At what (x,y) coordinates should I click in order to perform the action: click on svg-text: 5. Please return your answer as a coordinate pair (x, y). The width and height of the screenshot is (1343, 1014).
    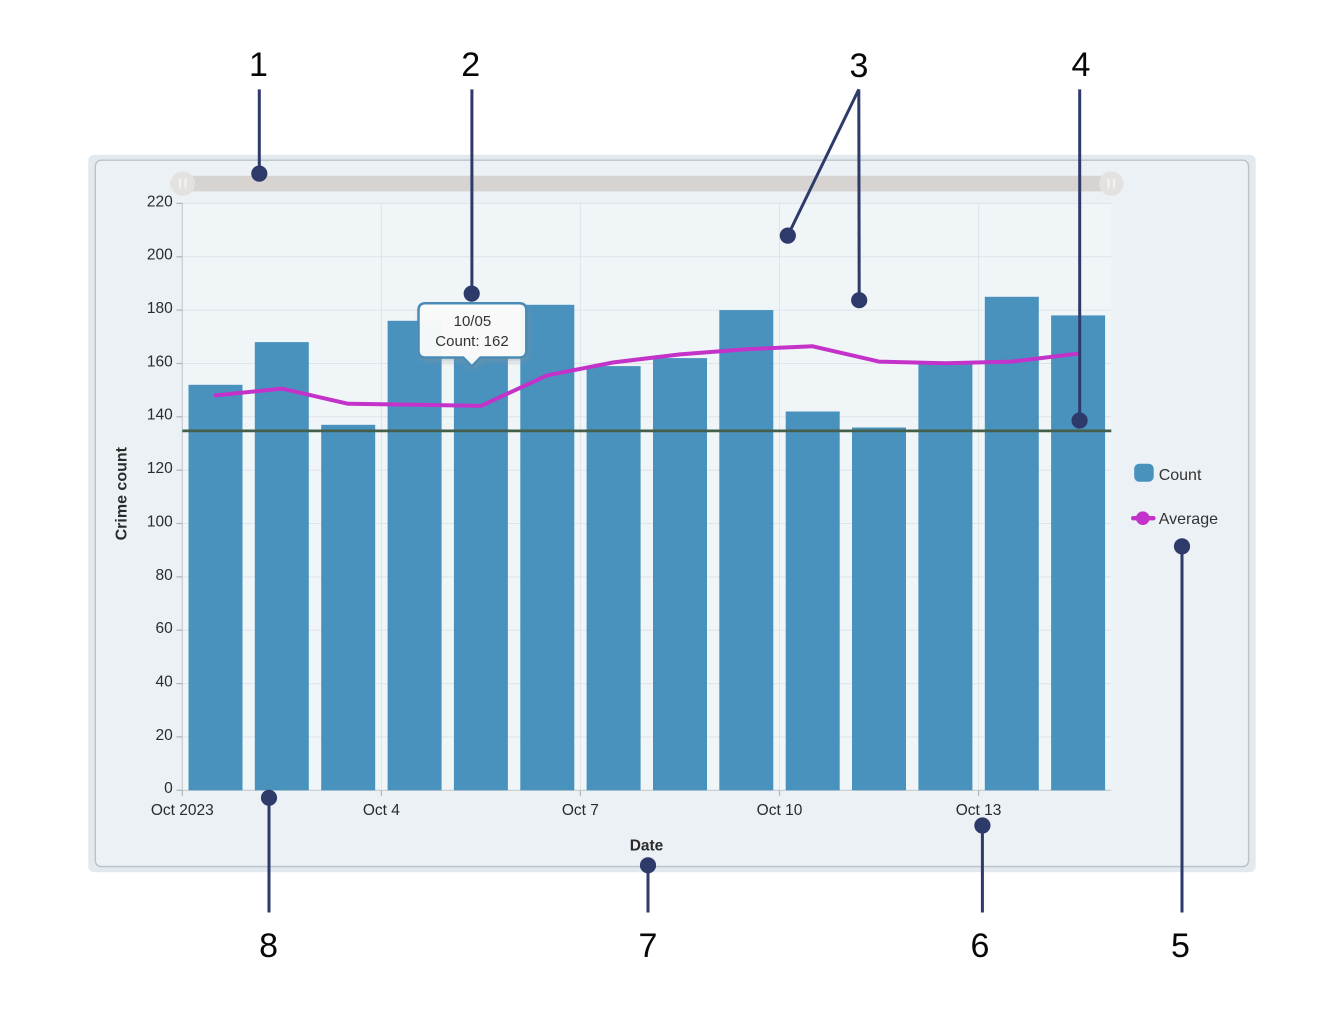
    Looking at the image, I should click on (1180, 946).